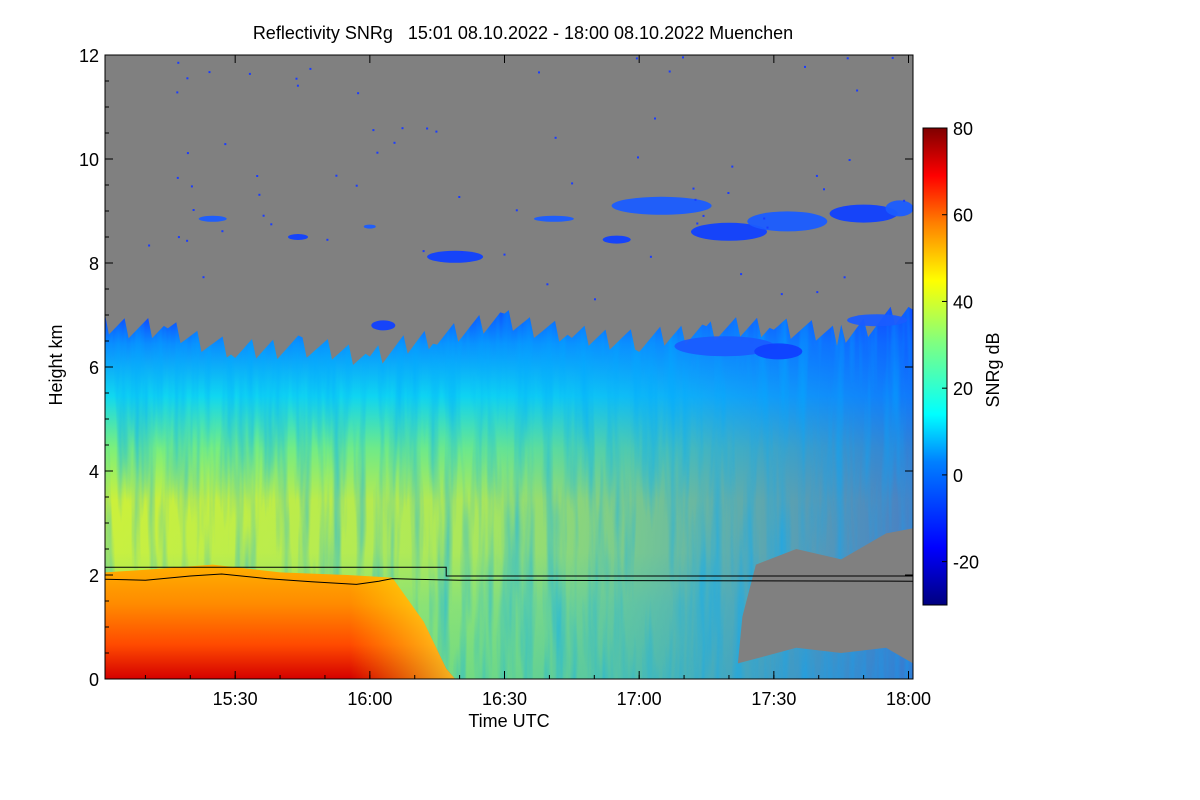 The height and width of the screenshot is (800, 1200). What do you see at coordinates (56, 364) in the screenshot?
I see `y-axis-label: Height km` at bounding box center [56, 364].